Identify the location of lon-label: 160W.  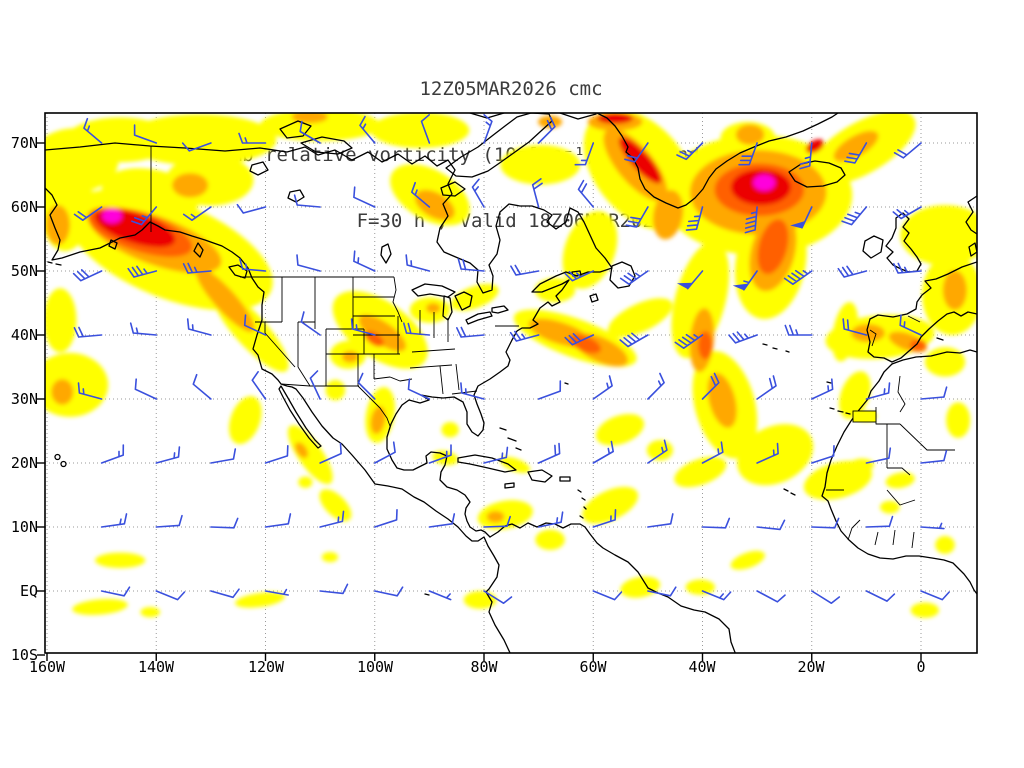
(47, 667).